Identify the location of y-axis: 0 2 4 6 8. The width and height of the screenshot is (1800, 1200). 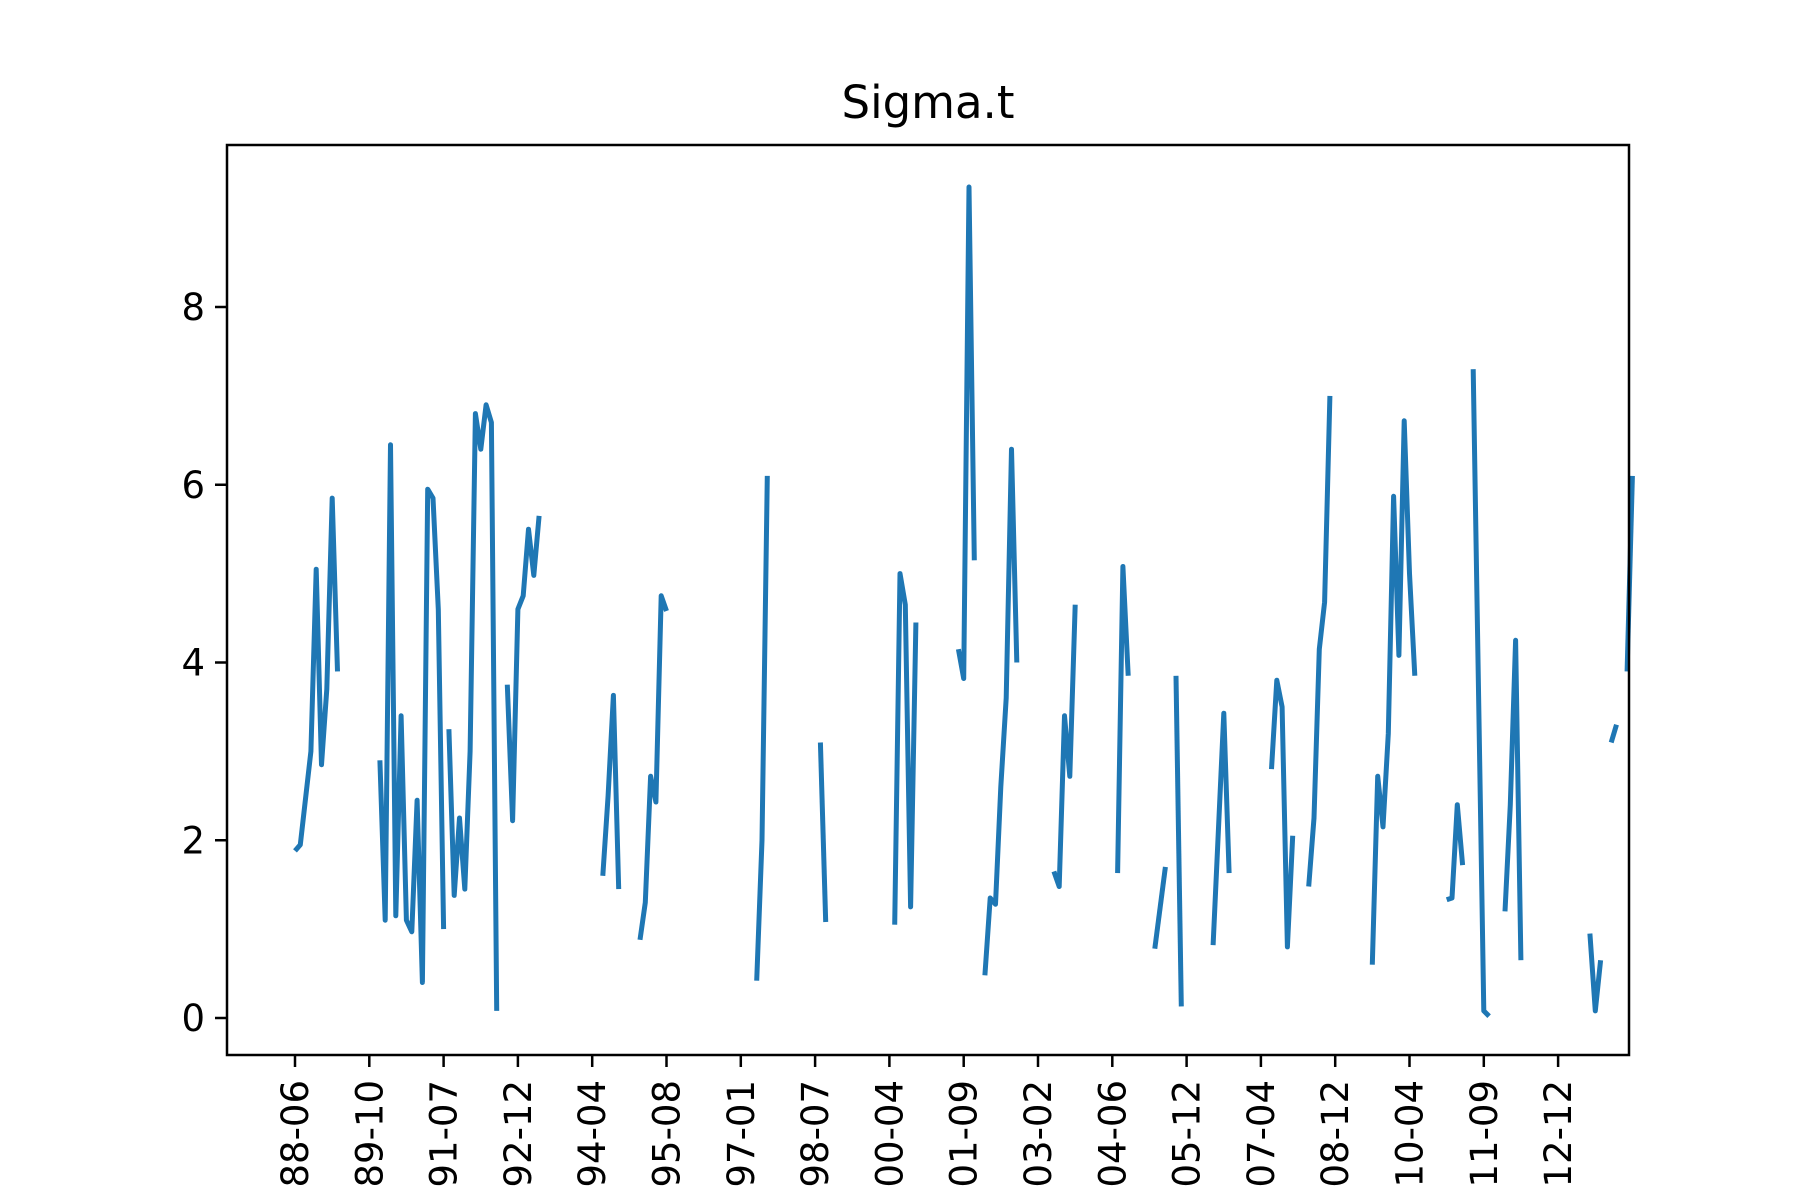
(204, 663).